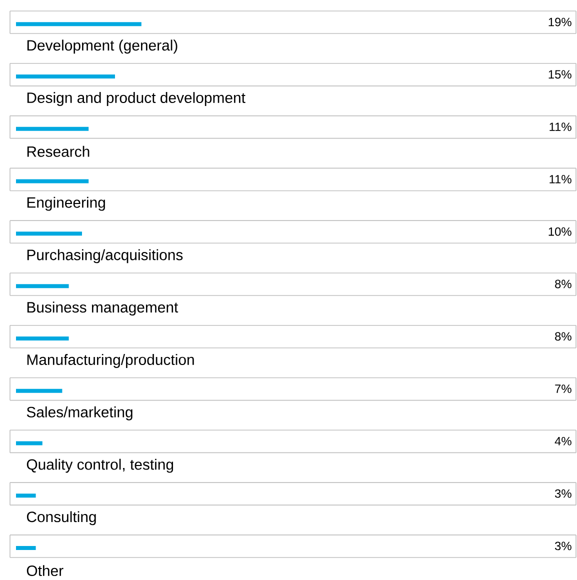  Describe the element at coordinates (136, 99) in the screenshot. I see `y-tick-label: Design and product development` at that location.